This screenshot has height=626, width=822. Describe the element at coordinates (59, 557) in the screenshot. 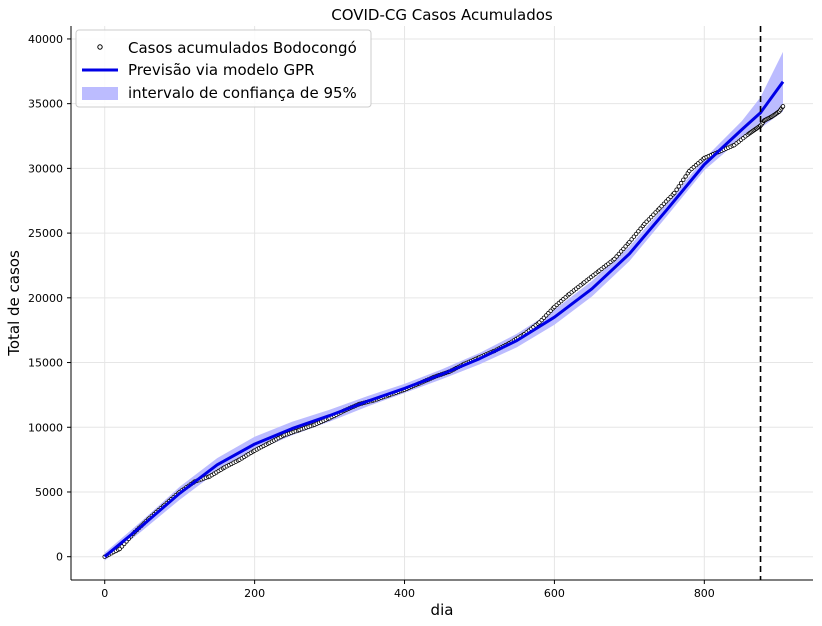

I see `y-tick-label: 0` at that location.